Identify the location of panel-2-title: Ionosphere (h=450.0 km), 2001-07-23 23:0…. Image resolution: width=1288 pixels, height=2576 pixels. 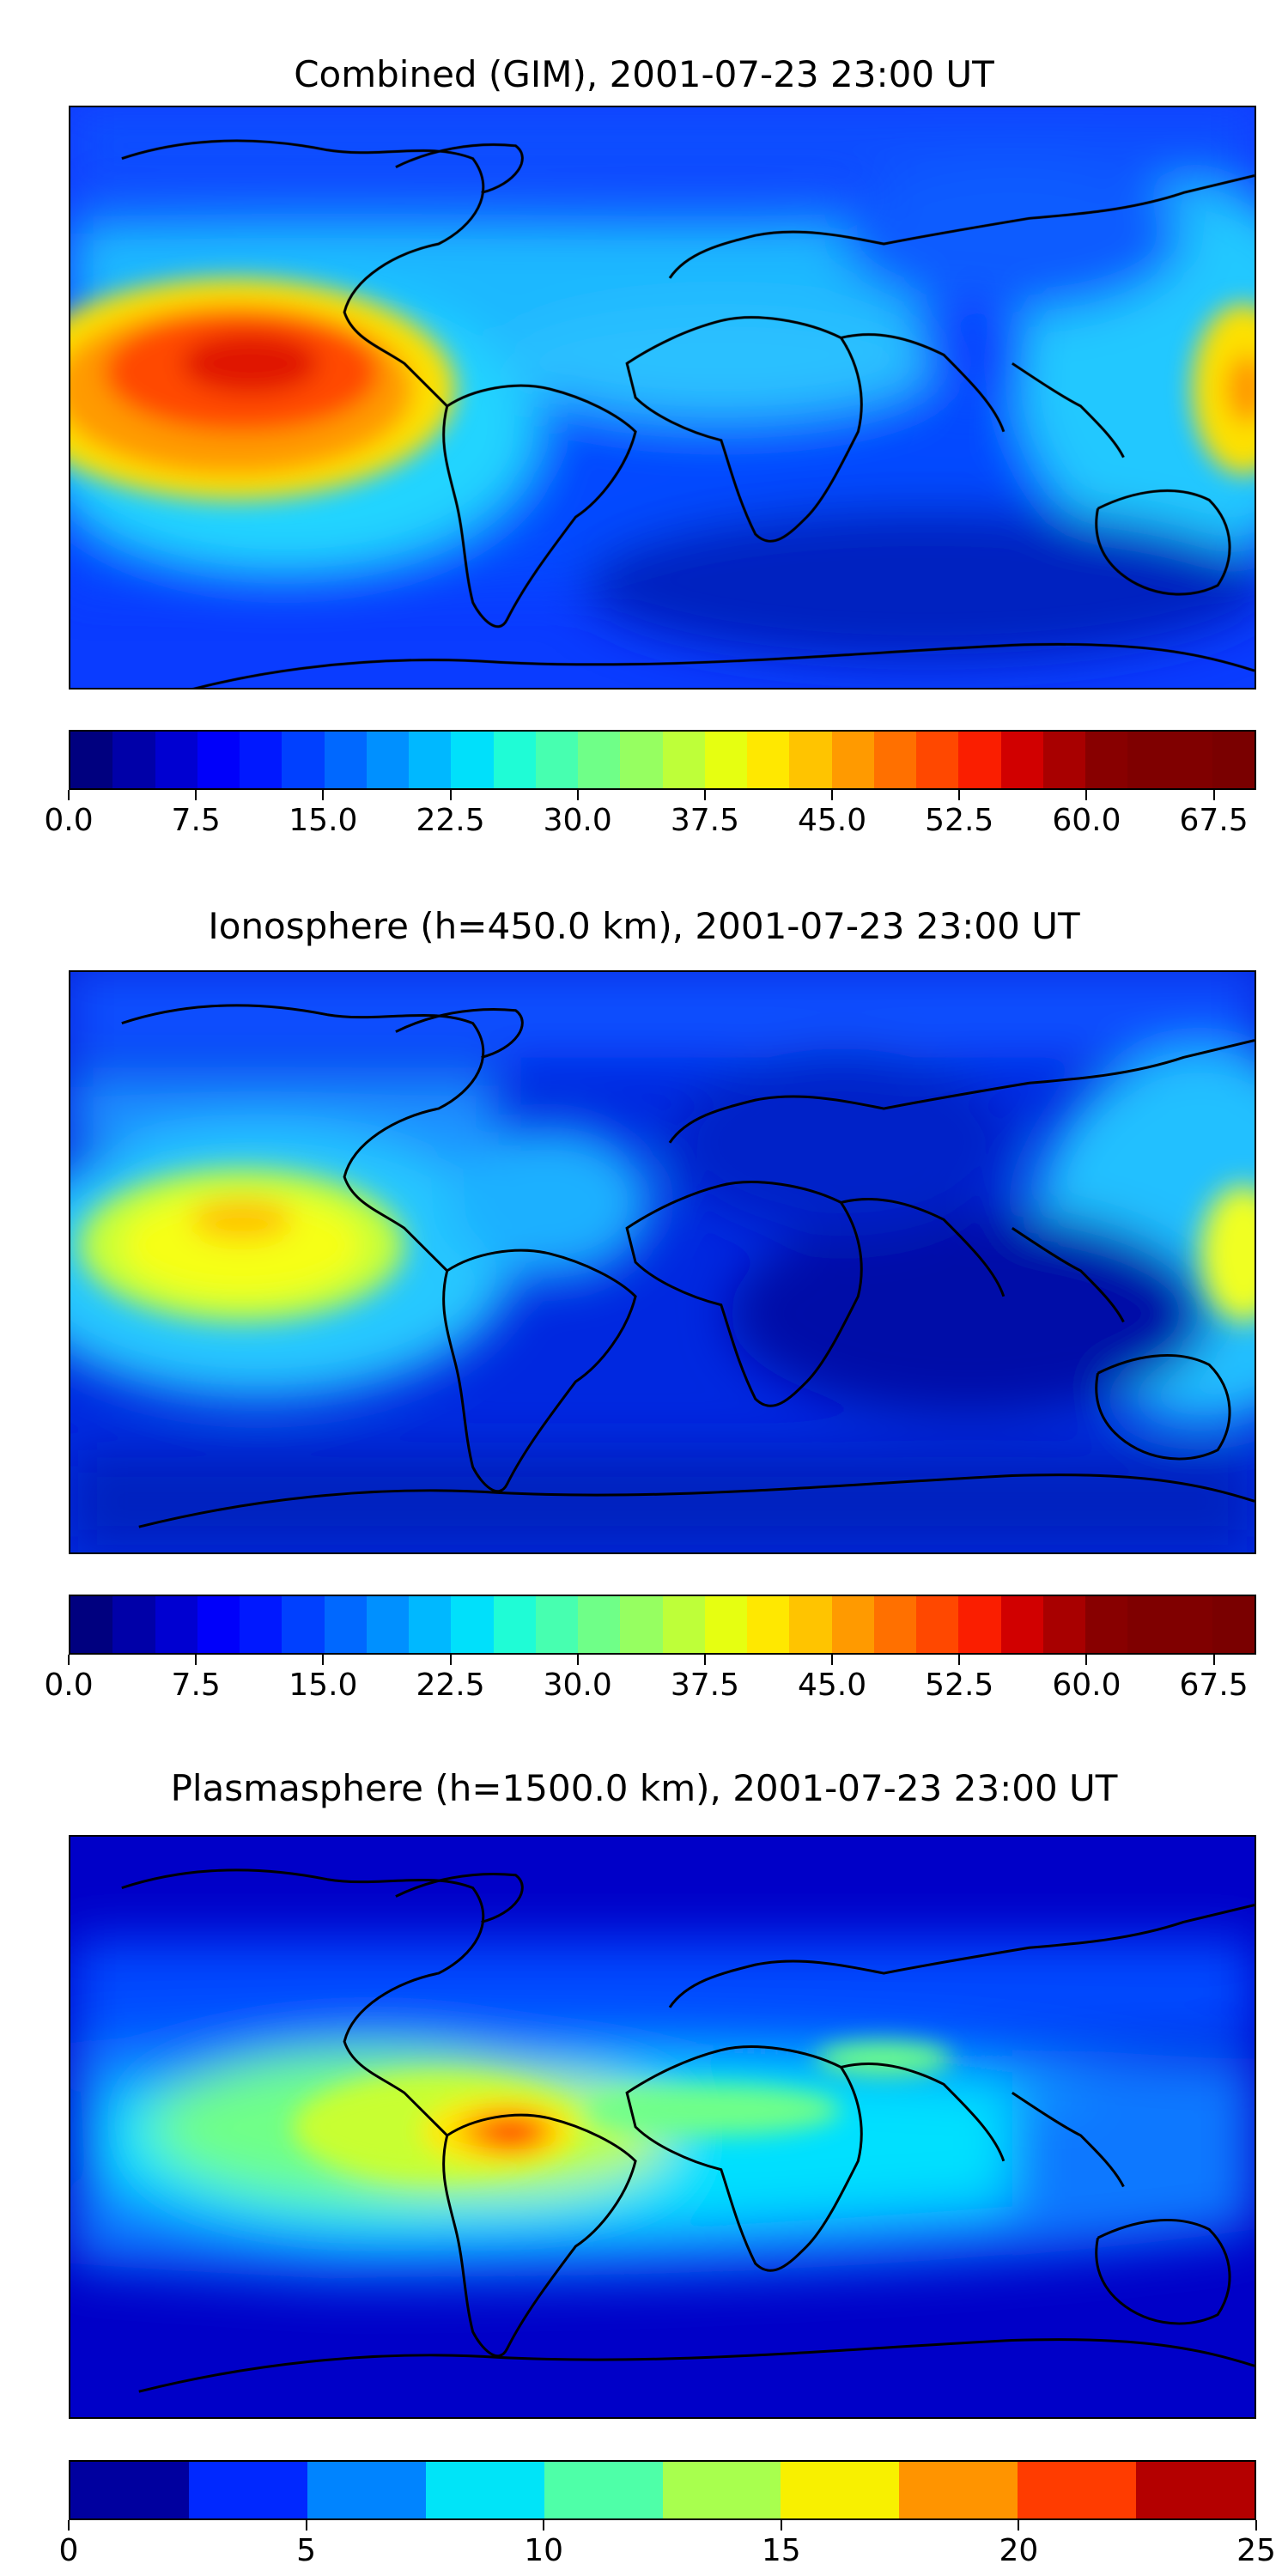
(644, 926).